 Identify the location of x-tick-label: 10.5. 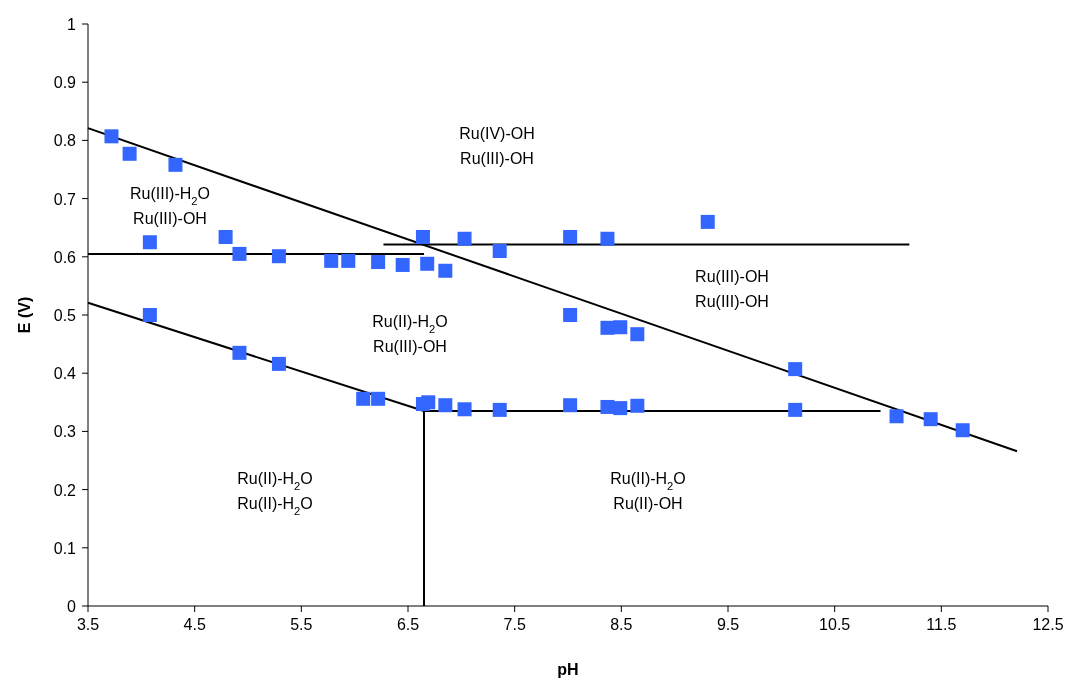
(835, 624).